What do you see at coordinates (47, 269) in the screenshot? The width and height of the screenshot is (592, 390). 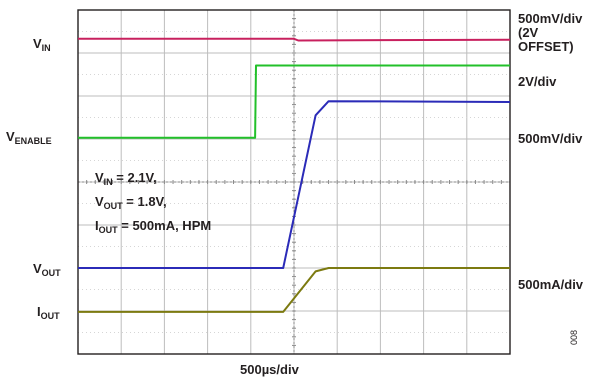 I see `vout-channel-label: VOUT` at bounding box center [47, 269].